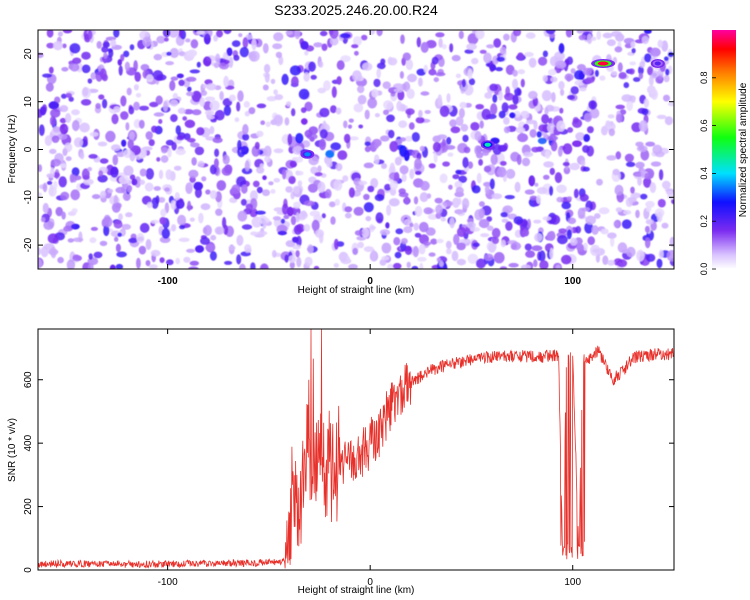  Describe the element at coordinates (28, 442) in the screenshot. I see `y-tick-label: 400` at that location.